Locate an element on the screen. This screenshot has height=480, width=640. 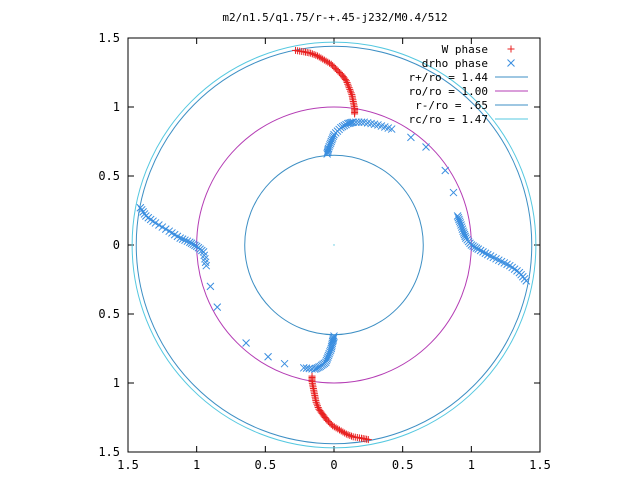
legend-label: r-/ro = .65 is located at coordinates (451, 105).